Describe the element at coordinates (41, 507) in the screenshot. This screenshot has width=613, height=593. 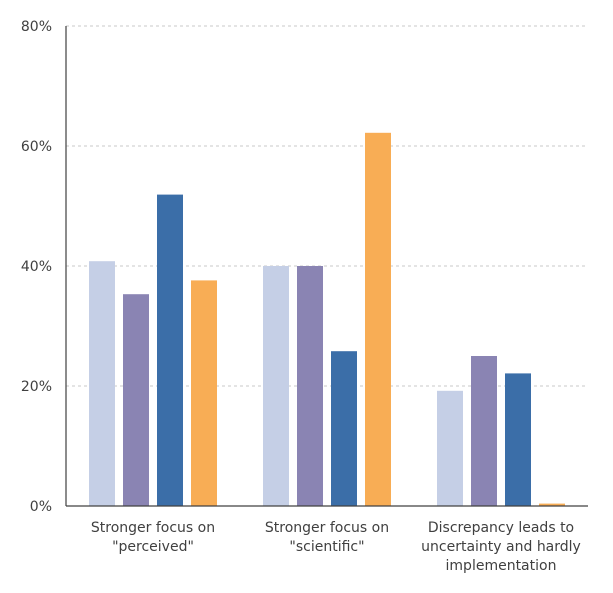
I see `y-tick-label: 0%` at that location.